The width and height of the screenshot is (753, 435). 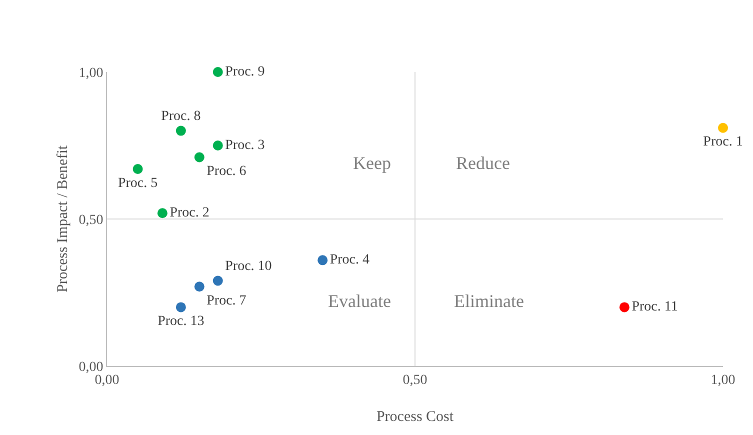 I want to click on series-label: Proc. 2, so click(x=190, y=213).